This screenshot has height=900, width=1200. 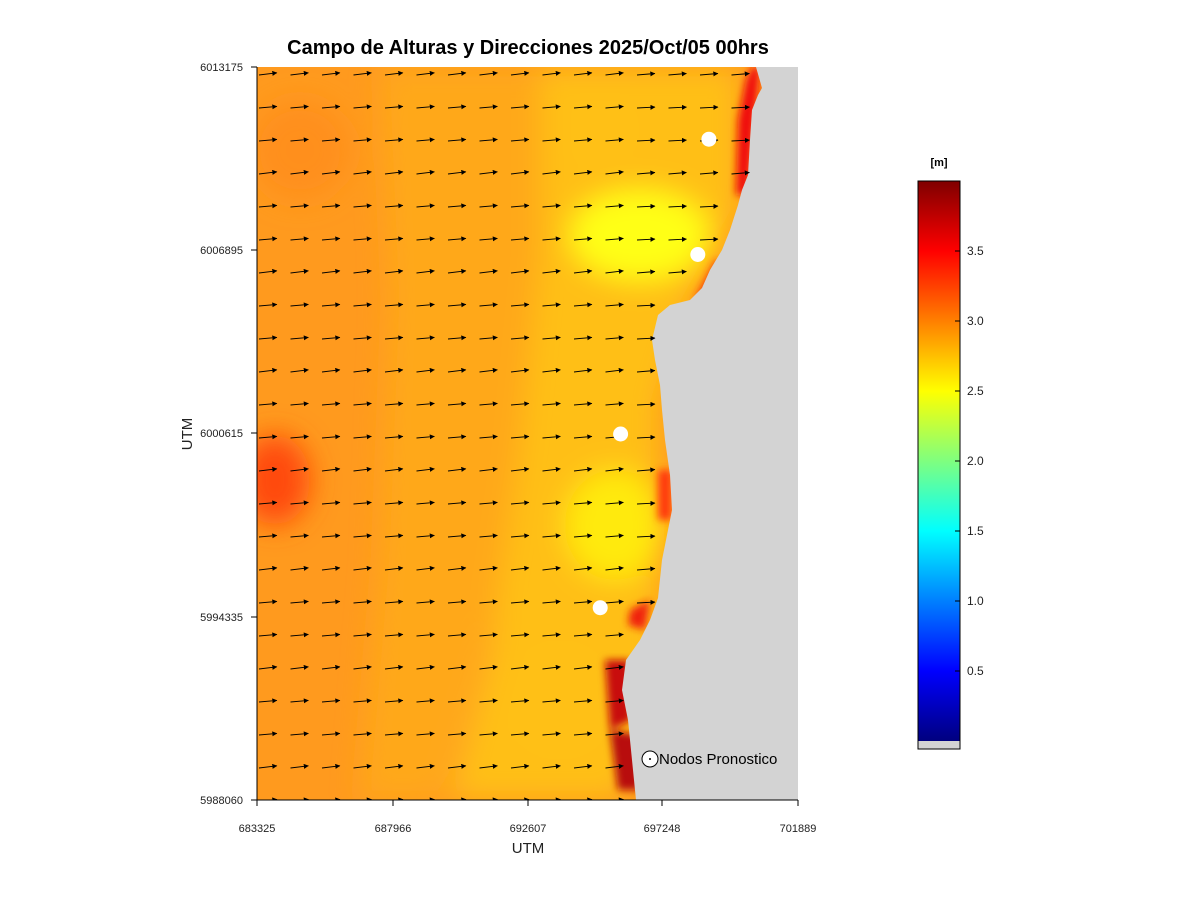 I want to click on y-tick-label: 5994335, so click(x=221, y=618).